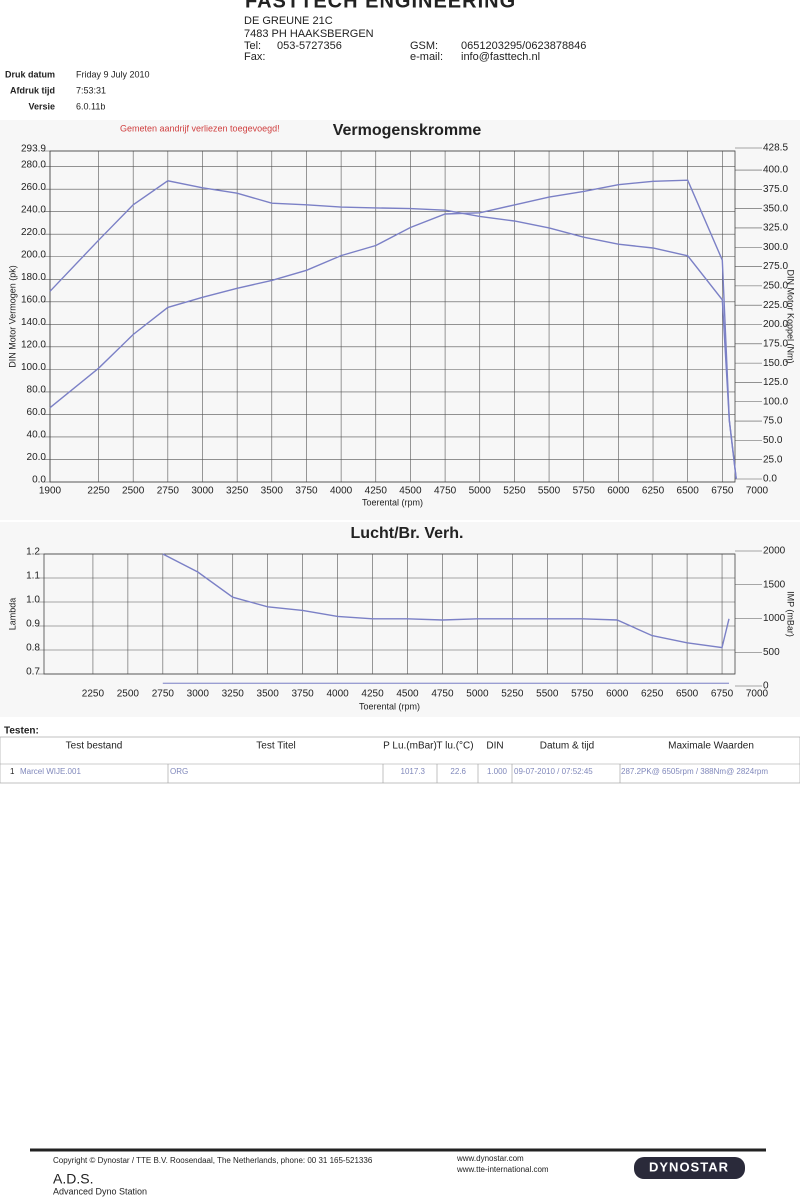  What do you see at coordinates (50, 771) in the screenshot?
I see `table-cell: Marcel WIJE.001` at bounding box center [50, 771].